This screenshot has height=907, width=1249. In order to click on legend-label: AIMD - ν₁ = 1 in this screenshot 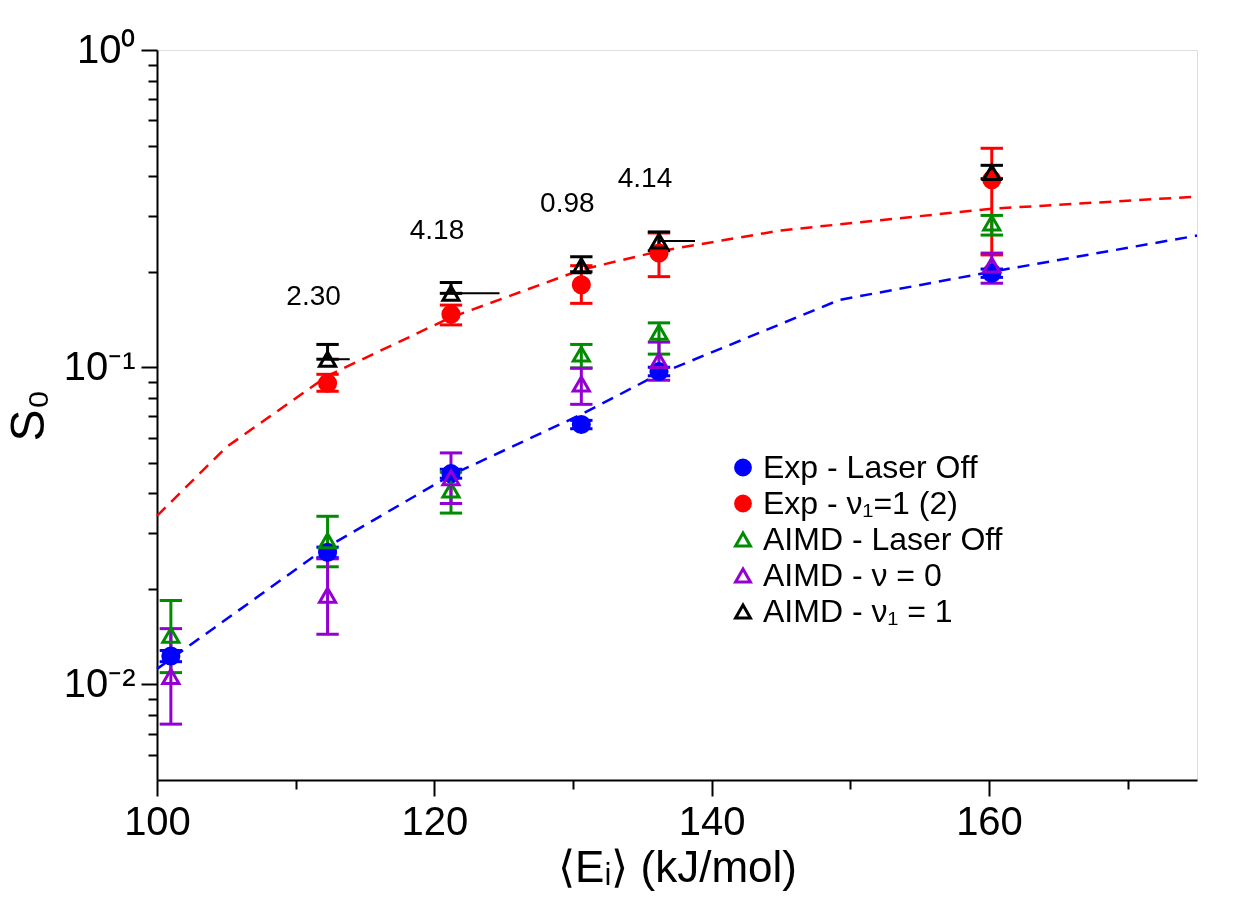, I will do `click(858, 610)`.